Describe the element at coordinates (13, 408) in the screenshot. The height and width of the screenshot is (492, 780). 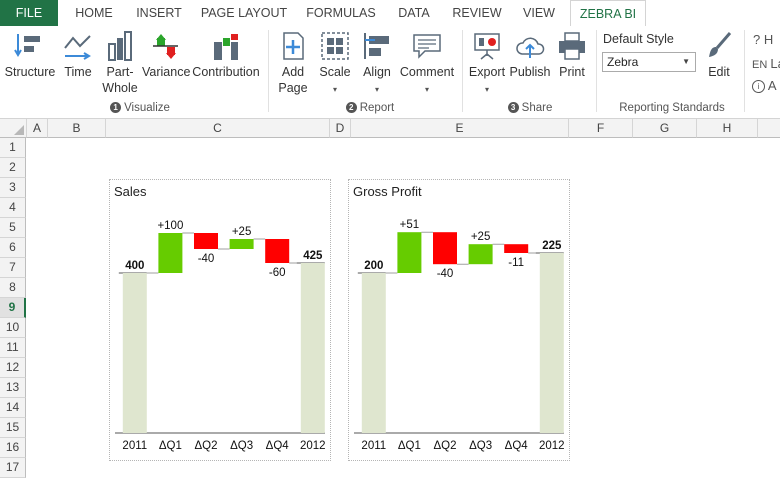
I see `row-header: 14` at that location.